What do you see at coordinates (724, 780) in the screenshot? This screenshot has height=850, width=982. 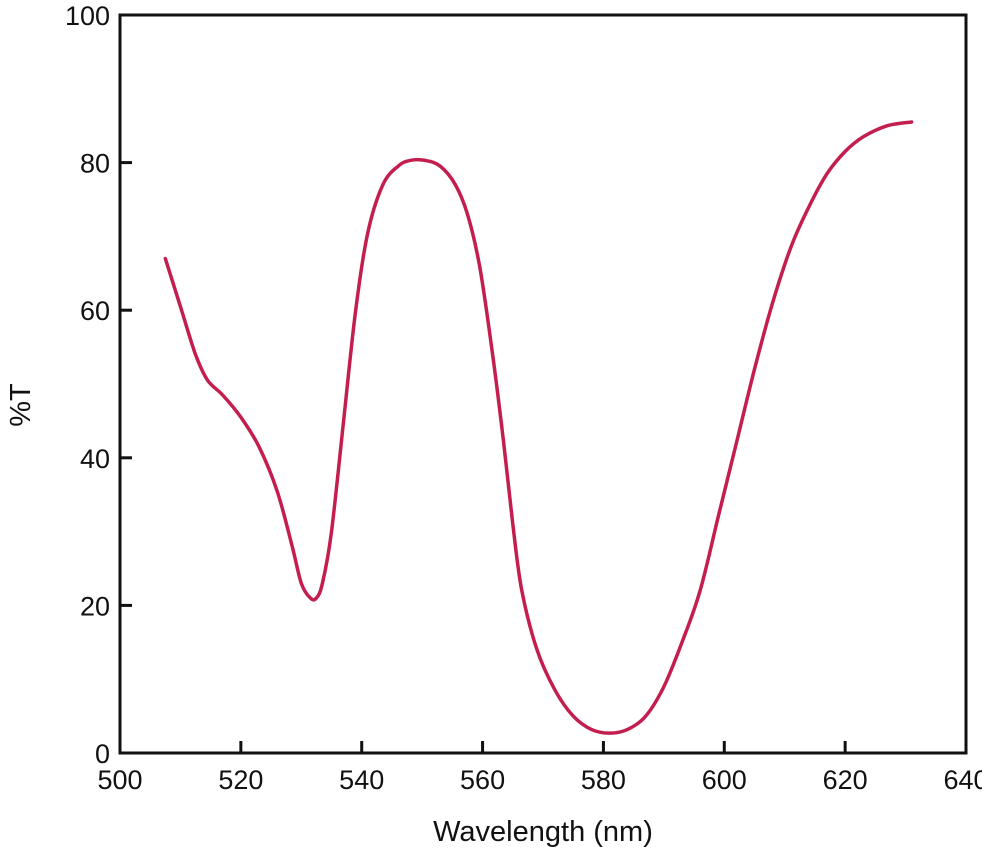 I see `x-tick-label: 600` at bounding box center [724, 780].